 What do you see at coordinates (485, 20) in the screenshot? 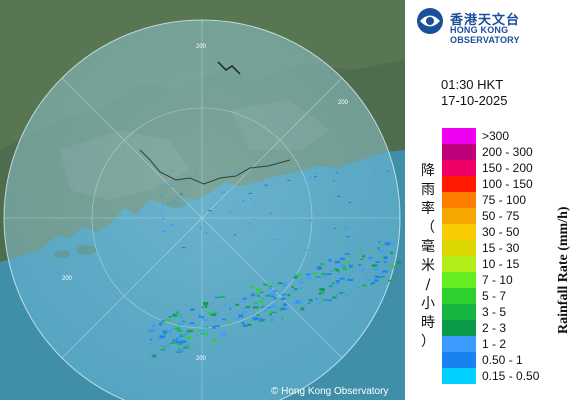
I see `org-name-cn: 香港天文台` at bounding box center [485, 20].